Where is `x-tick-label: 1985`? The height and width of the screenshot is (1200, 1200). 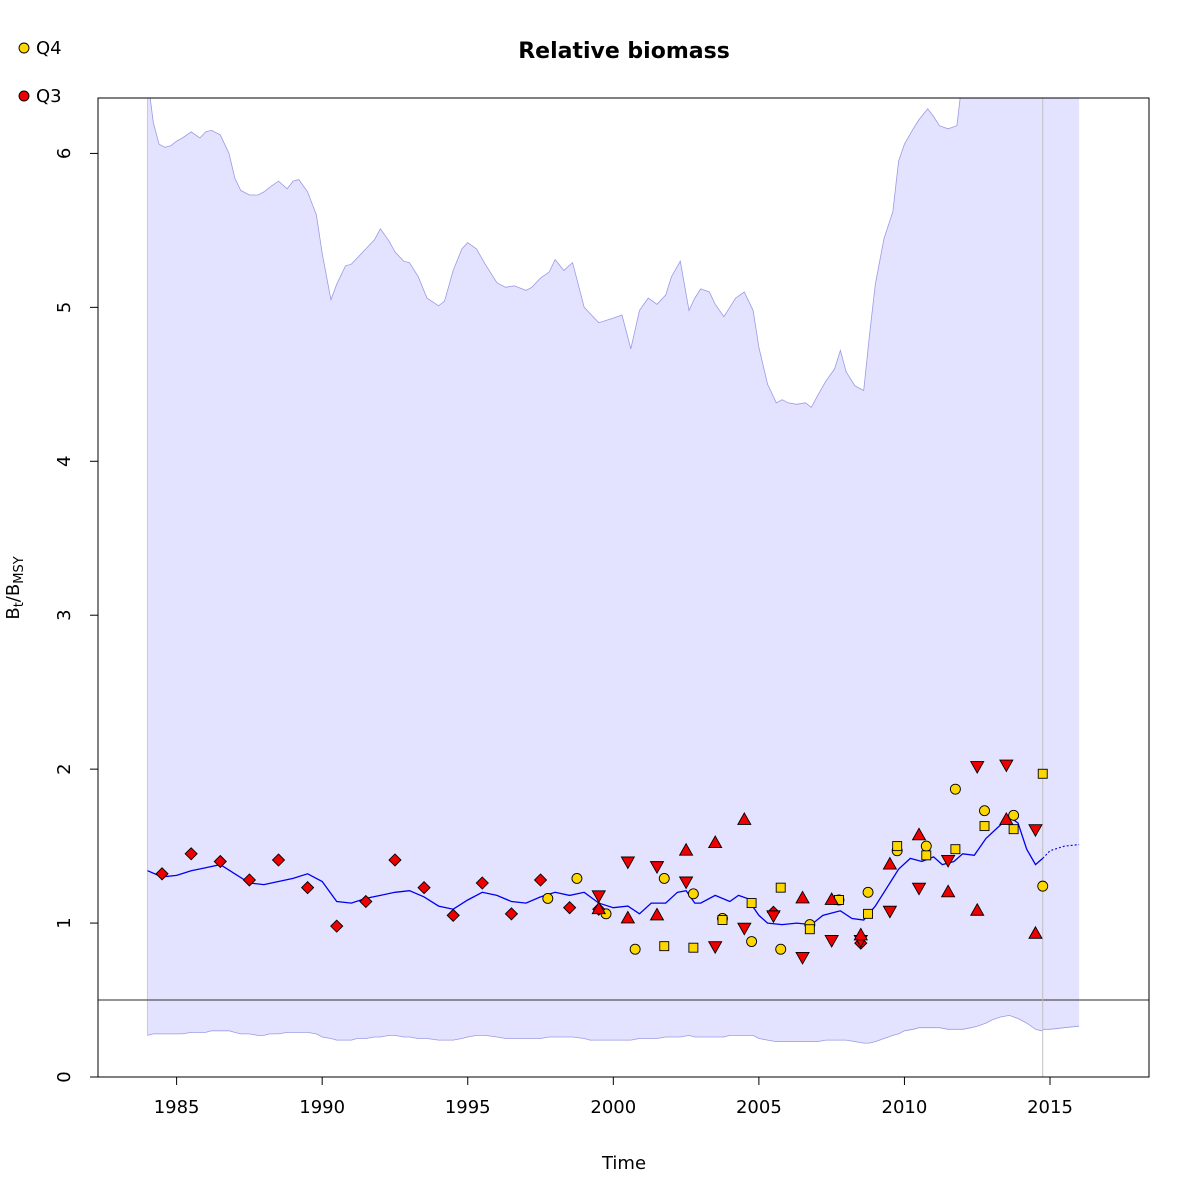
x-tick-label: 1985 is located at coordinates (177, 1107).